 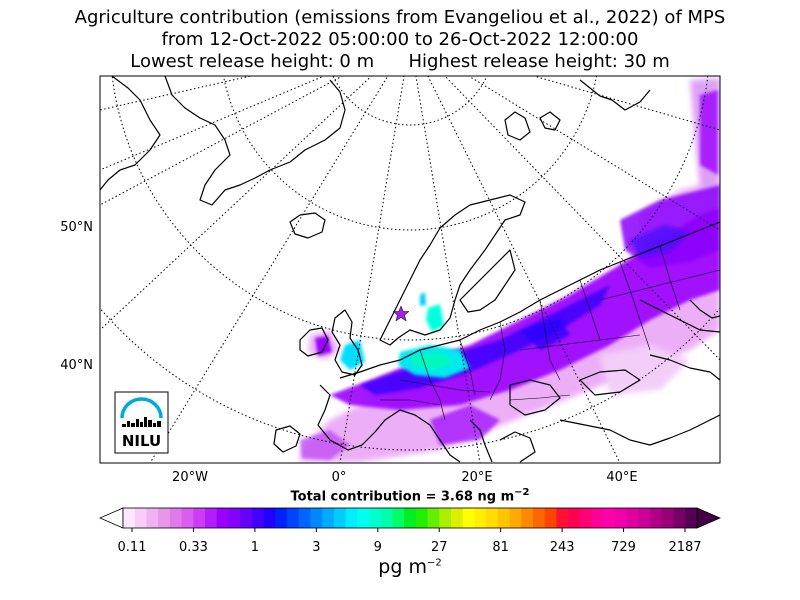 What do you see at coordinates (401, 313) in the screenshot?
I see `star-icon` at bounding box center [401, 313].